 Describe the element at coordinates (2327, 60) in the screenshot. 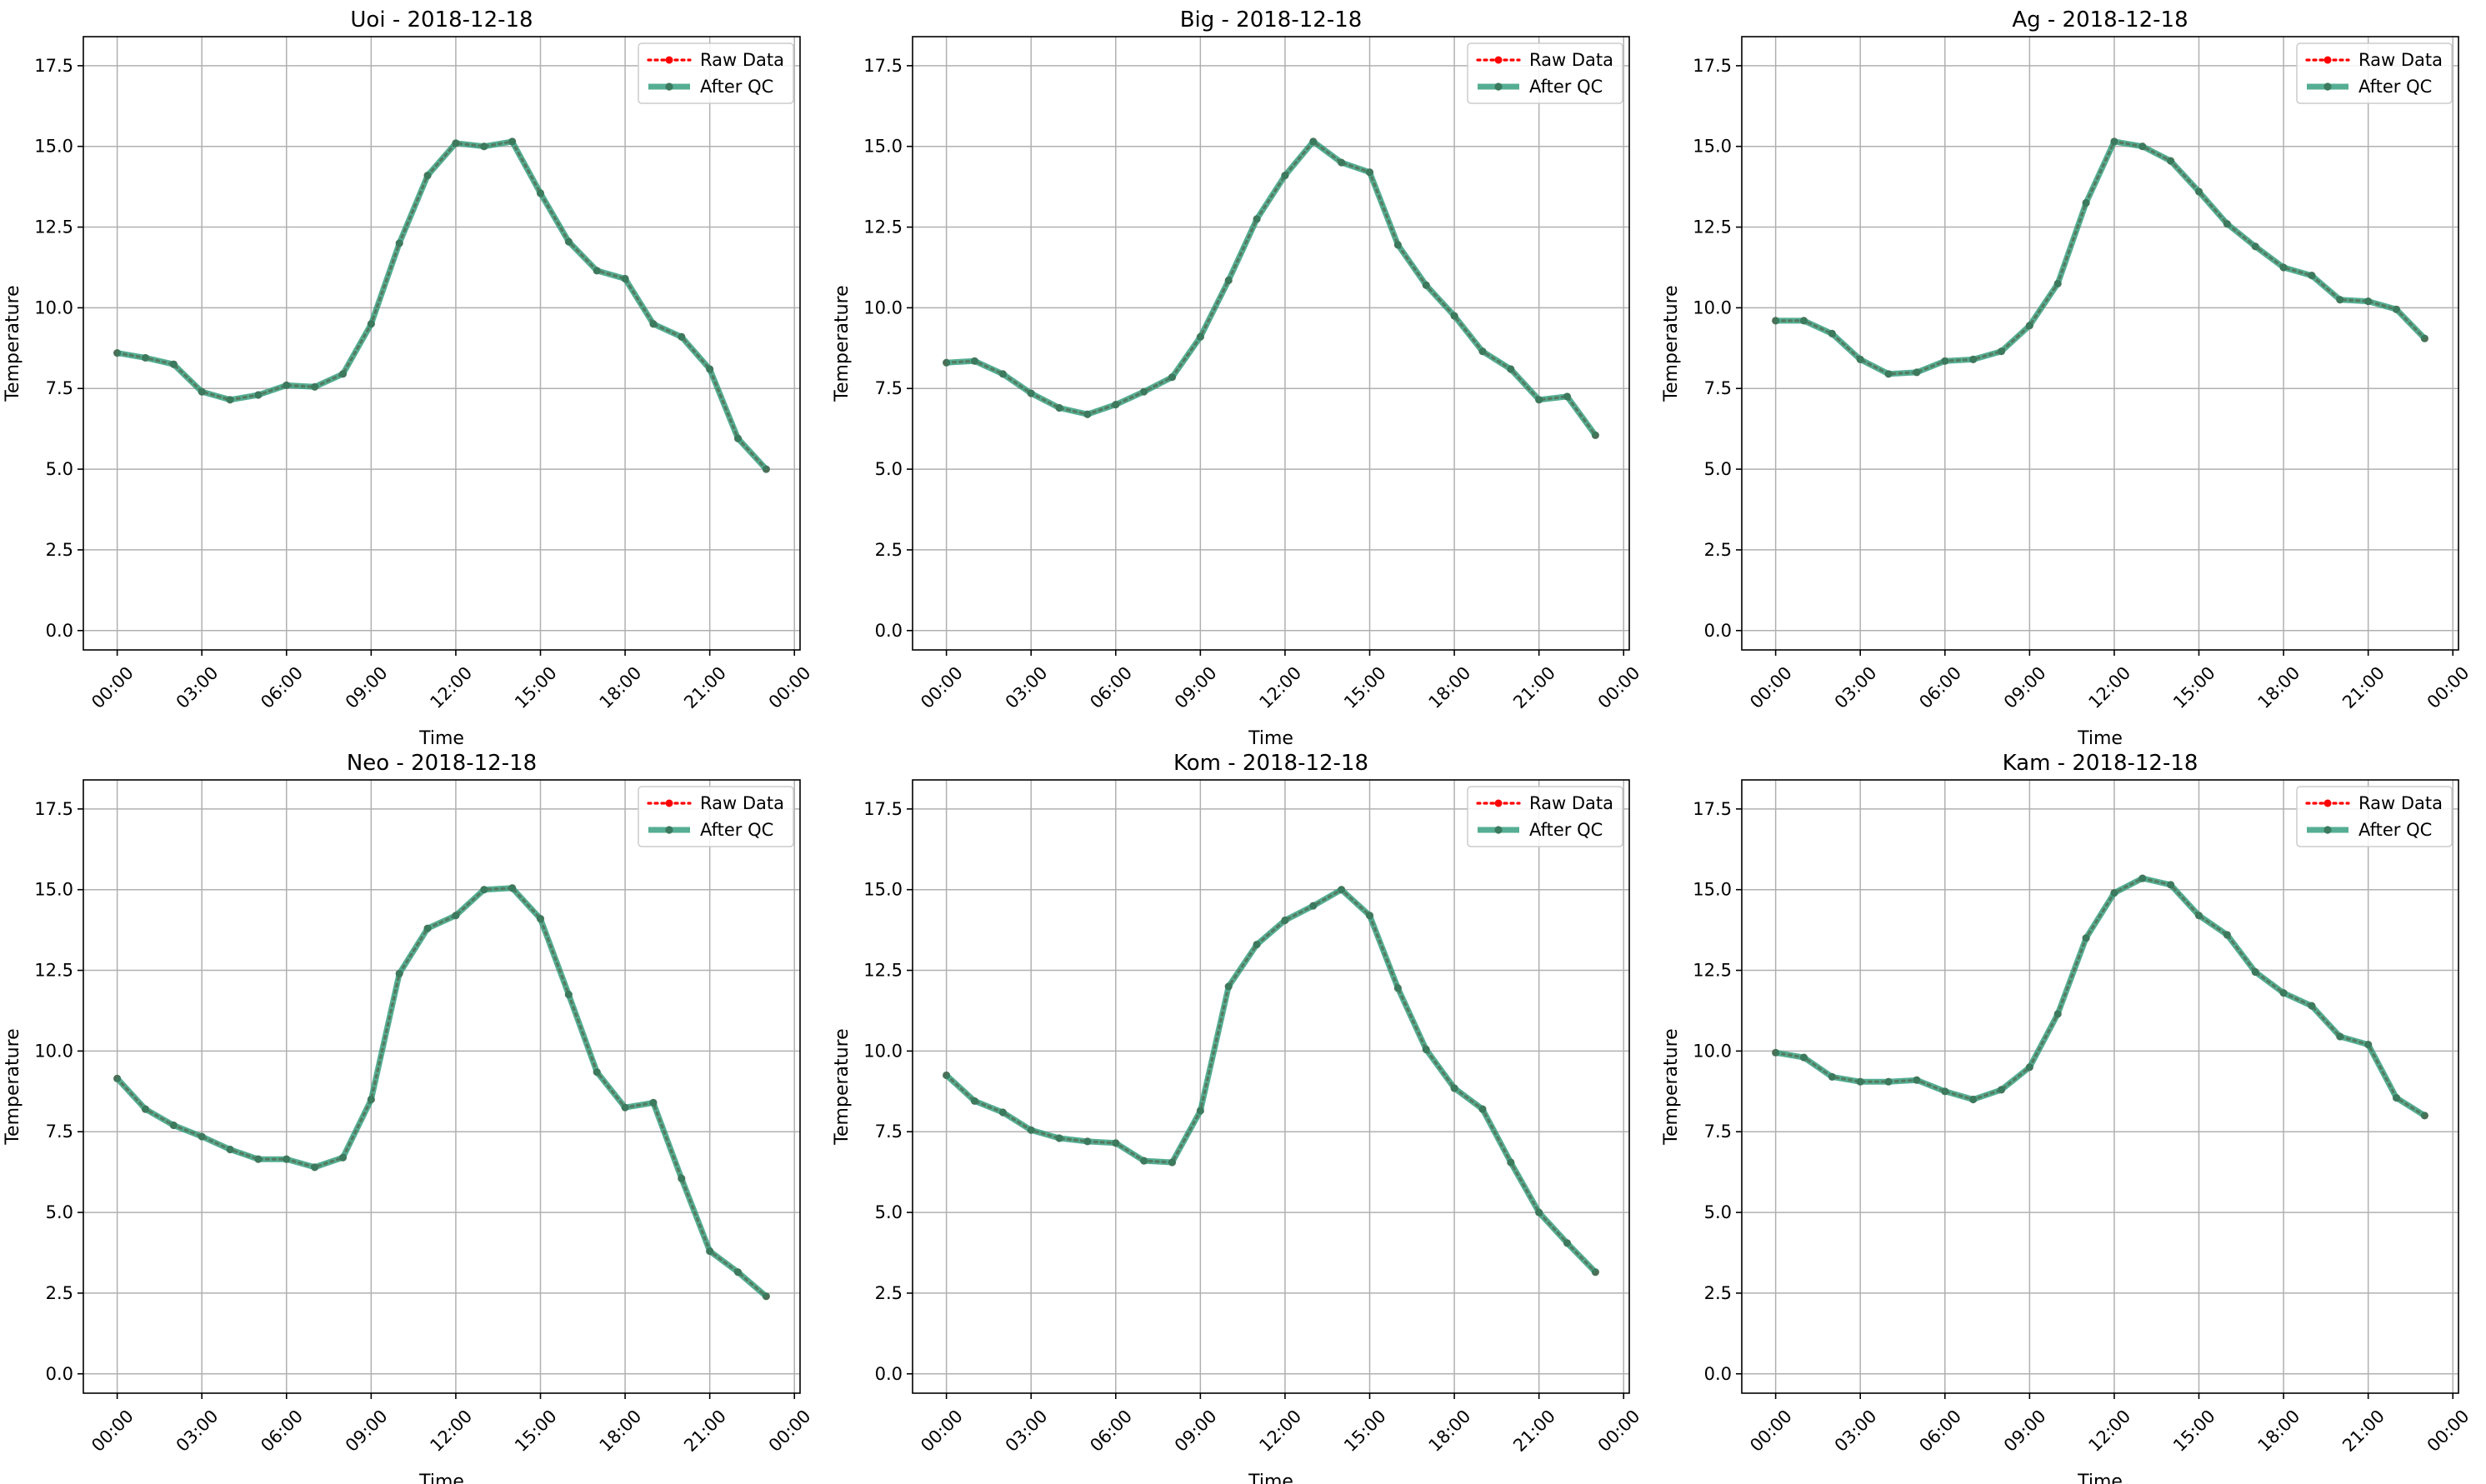

I see `legend-marker-raw-data` at that location.